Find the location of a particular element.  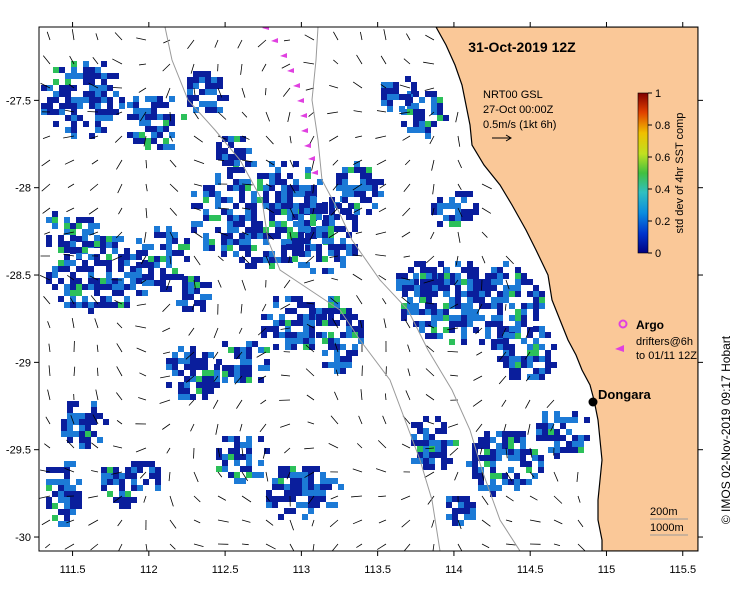

current-legend-line2: 27-Oct 00:00Z is located at coordinates (518, 110).